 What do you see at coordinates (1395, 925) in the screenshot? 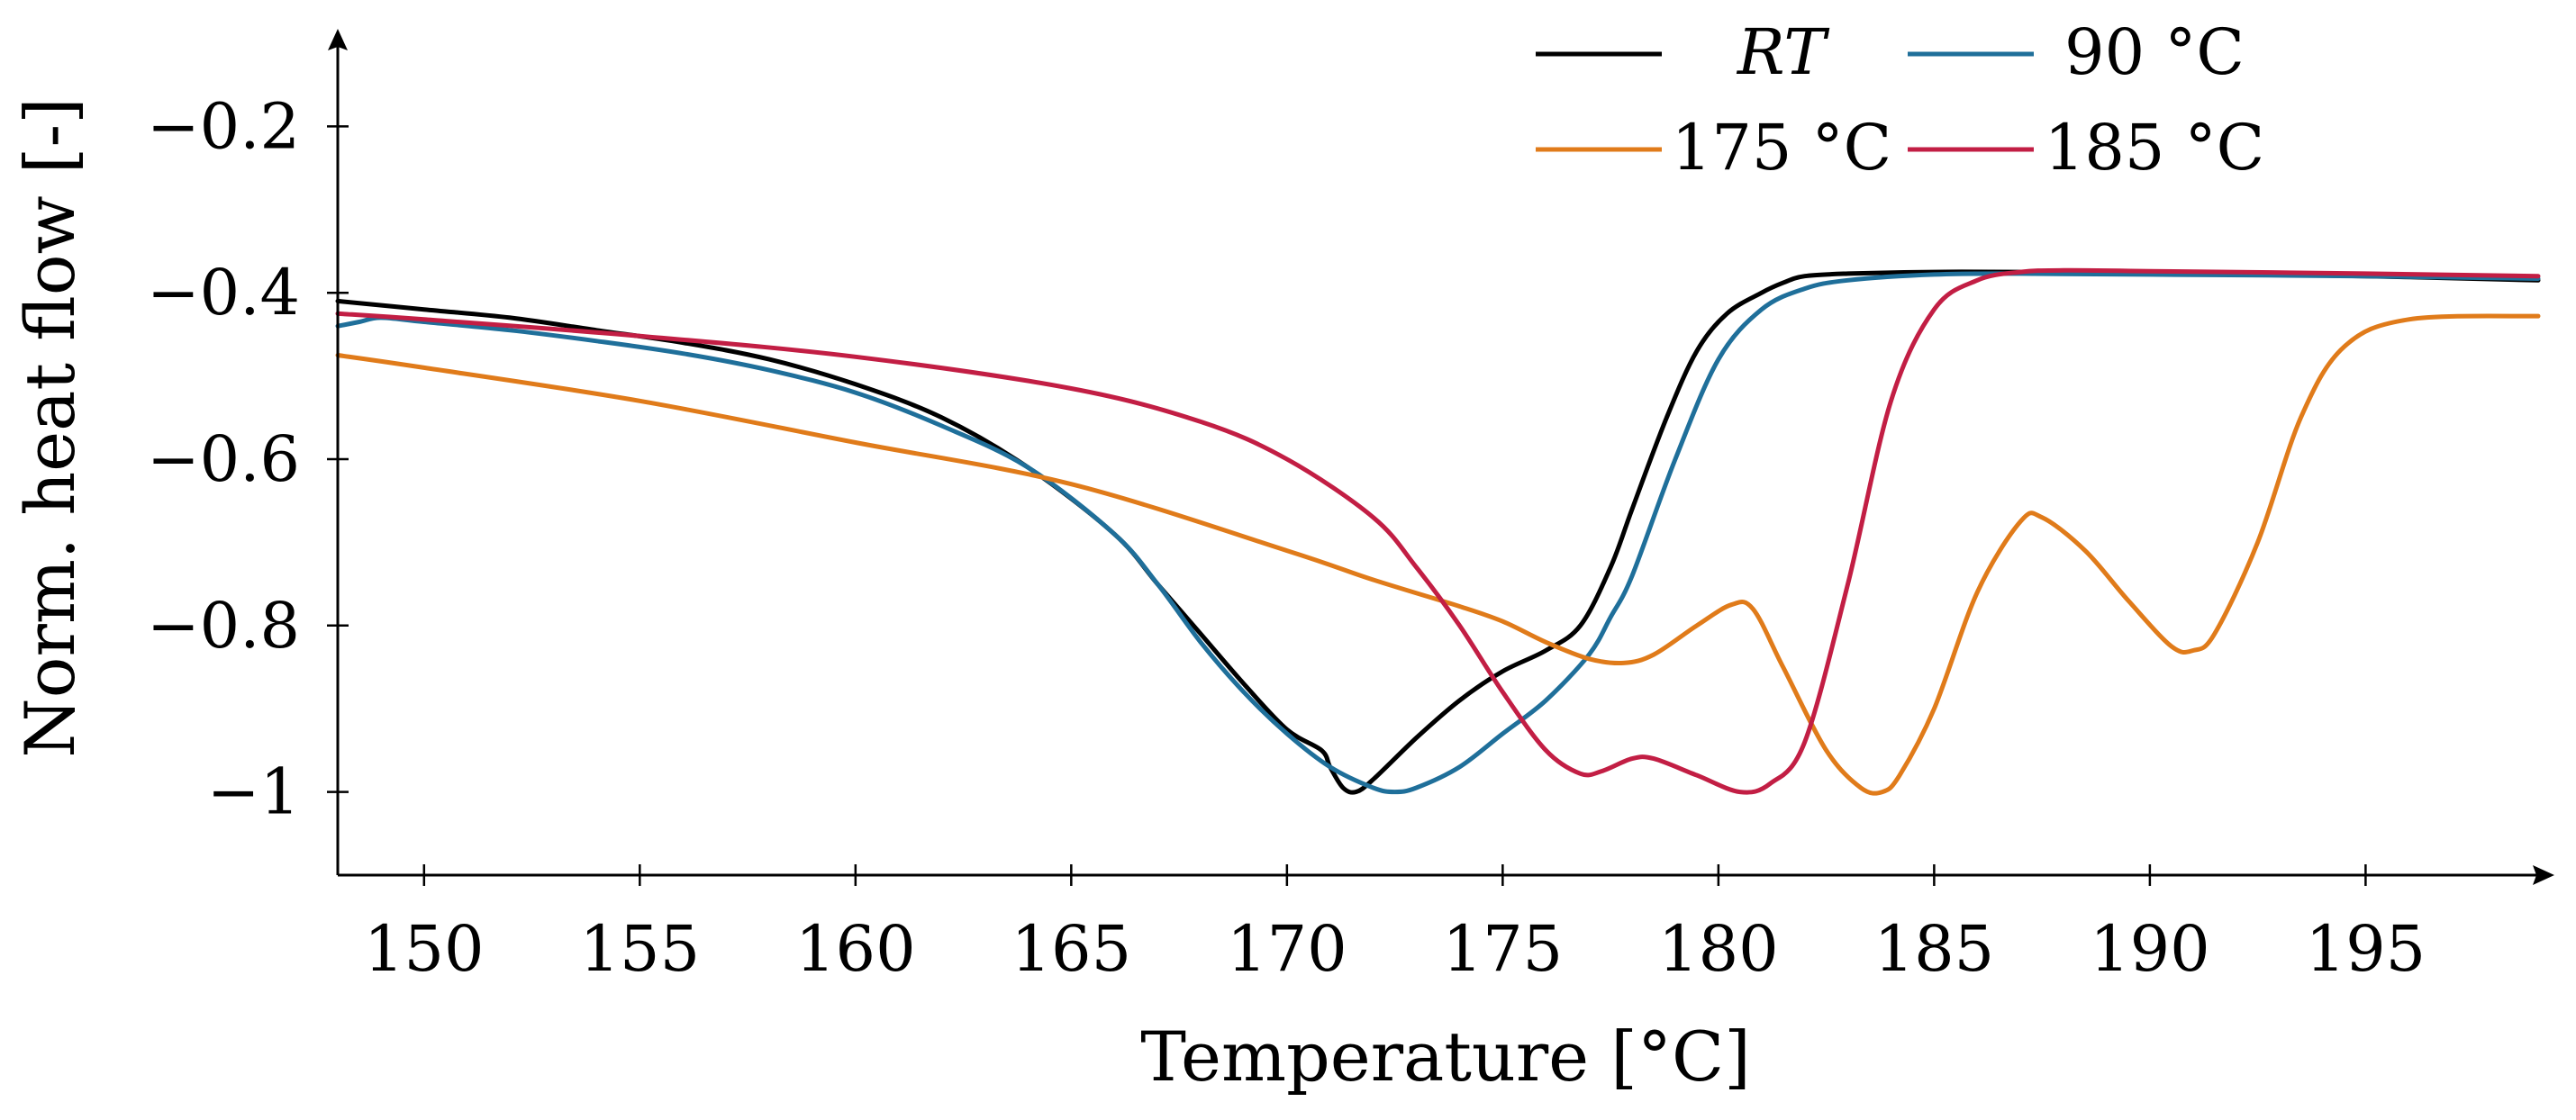
I see `x-axis-ticks: 150 155 160 165 170 175 180 185 190 195` at bounding box center [1395, 925].